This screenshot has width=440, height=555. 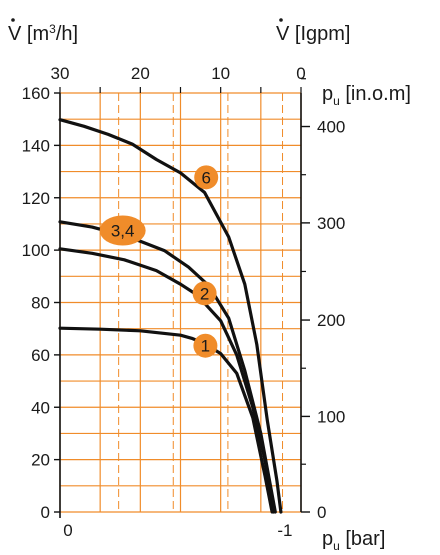 I want to click on axis-label-unit: [m, so click(x=38, y=34).